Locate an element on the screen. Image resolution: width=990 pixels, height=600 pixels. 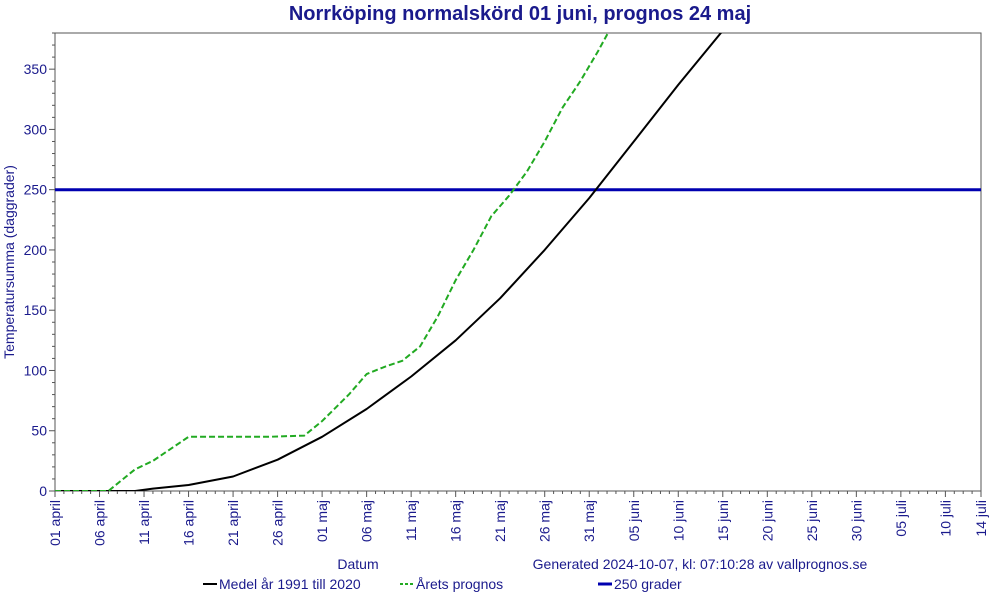
x-tick-label: 11 maj is located at coordinates (411, 520).